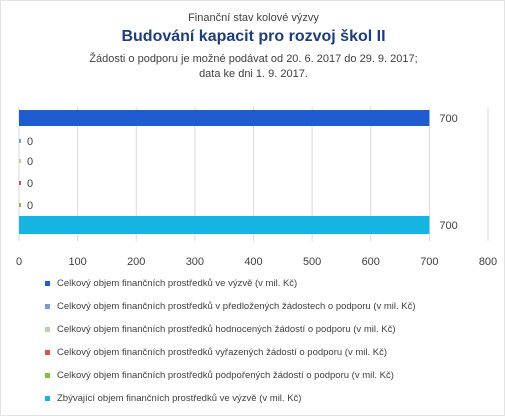  I want to click on x-tick-label: 600, so click(371, 262).